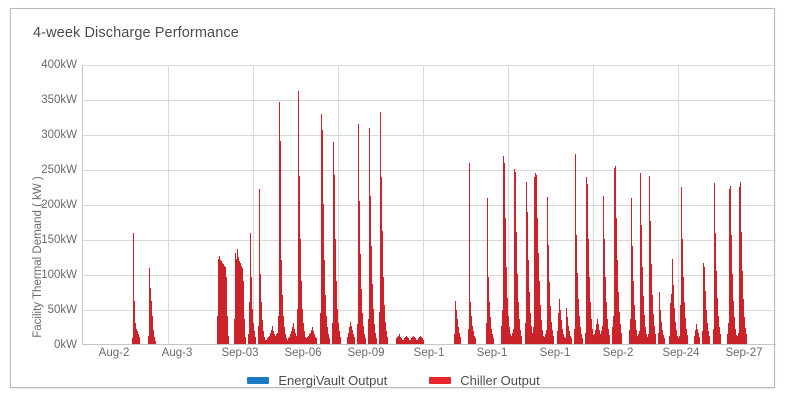  Describe the element at coordinates (484, 380) in the screenshot. I see `legend-item: Chiller Output` at that location.